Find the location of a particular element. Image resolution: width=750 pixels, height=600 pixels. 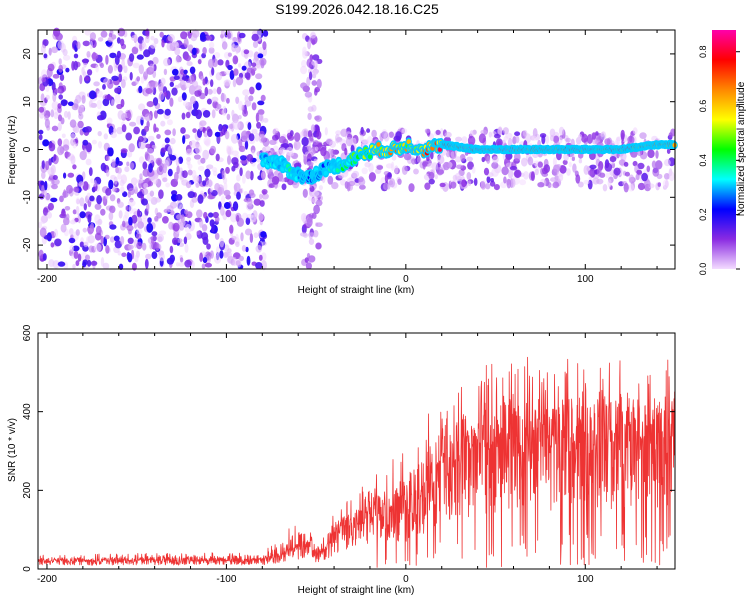

colorbar-tick-label: 0.0 is located at coordinates (703, 269).